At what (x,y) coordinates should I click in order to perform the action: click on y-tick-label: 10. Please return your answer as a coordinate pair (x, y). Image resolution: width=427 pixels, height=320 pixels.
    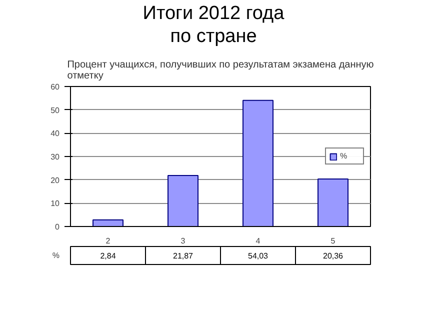
    Looking at the image, I should click on (55, 203).